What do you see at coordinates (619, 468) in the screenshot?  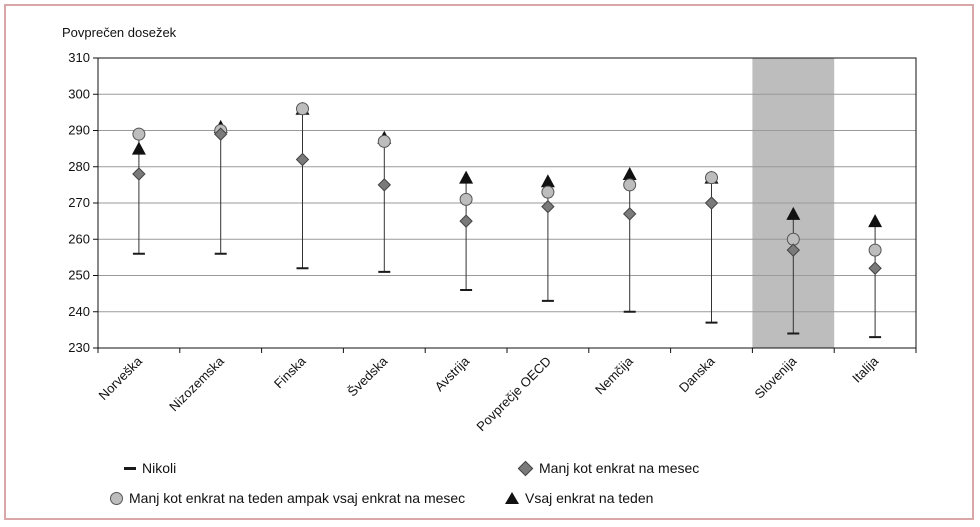 I see `legend-label: Manj kot enkrat na mesec` at bounding box center [619, 468].